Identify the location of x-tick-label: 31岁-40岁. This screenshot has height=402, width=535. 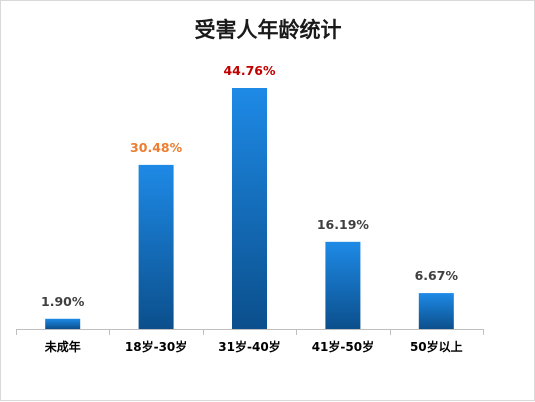
(249, 346).